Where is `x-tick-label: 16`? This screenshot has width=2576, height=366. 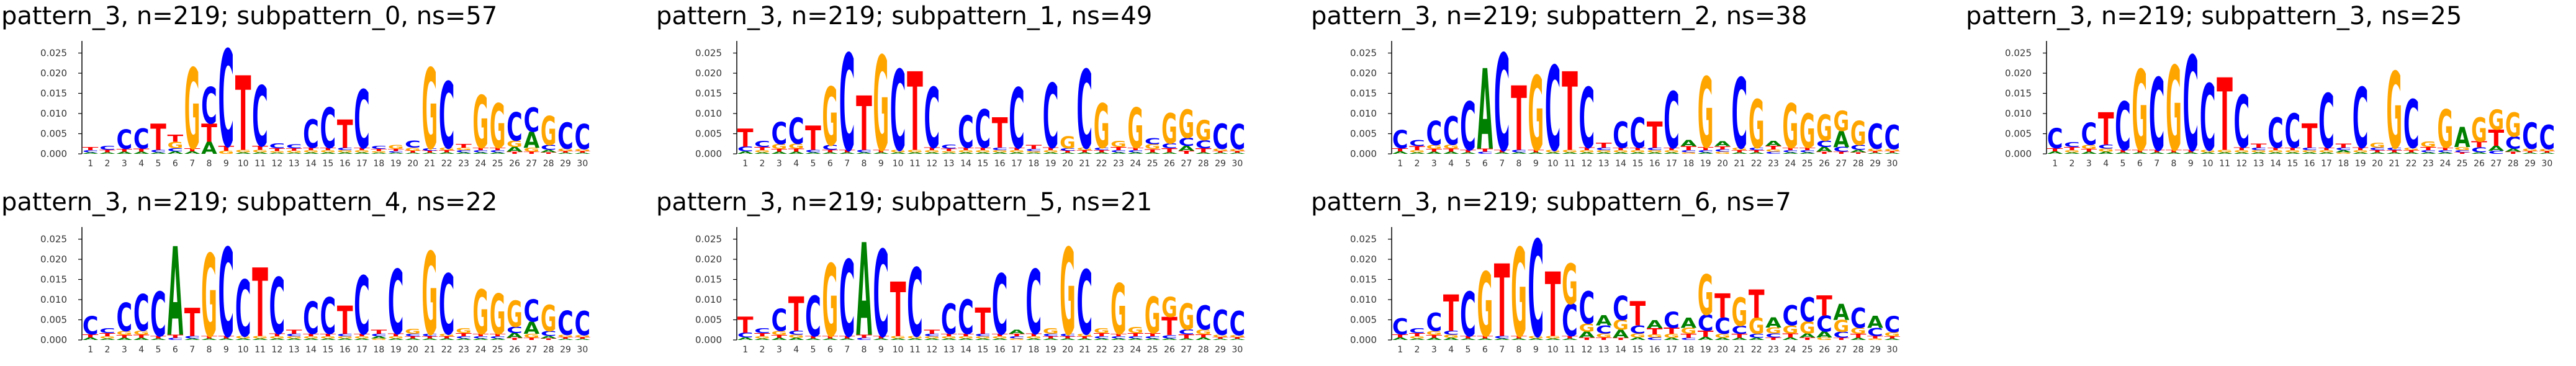 x-tick-label: 16 is located at coordinates (345, 350).